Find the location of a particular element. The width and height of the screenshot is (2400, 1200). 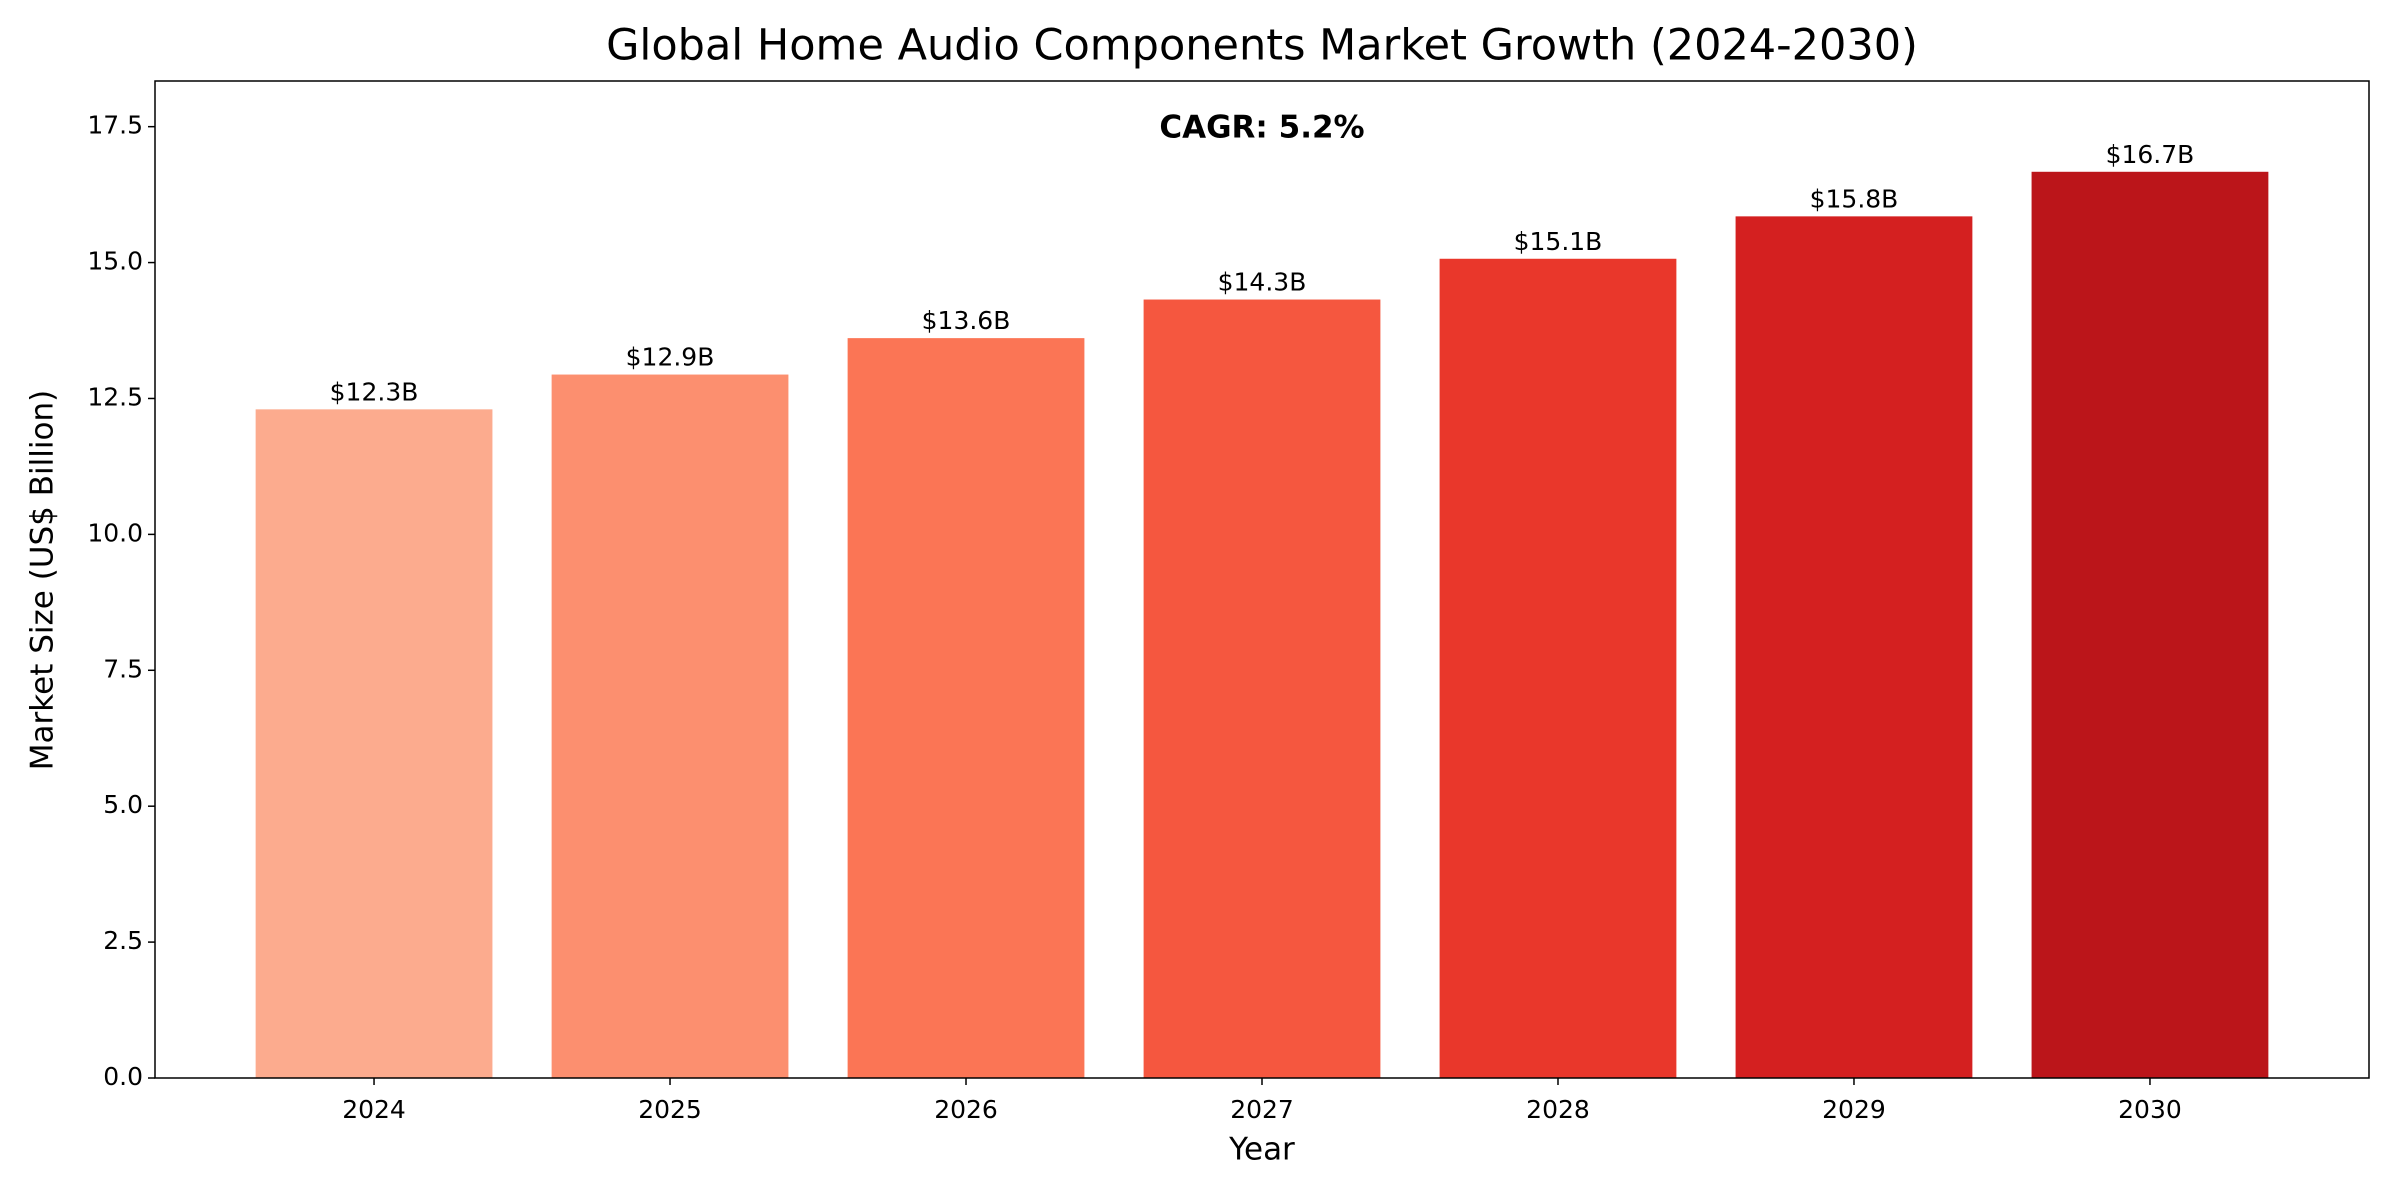

y-tick-label: 7.5 is located at coordinates (123, 668).